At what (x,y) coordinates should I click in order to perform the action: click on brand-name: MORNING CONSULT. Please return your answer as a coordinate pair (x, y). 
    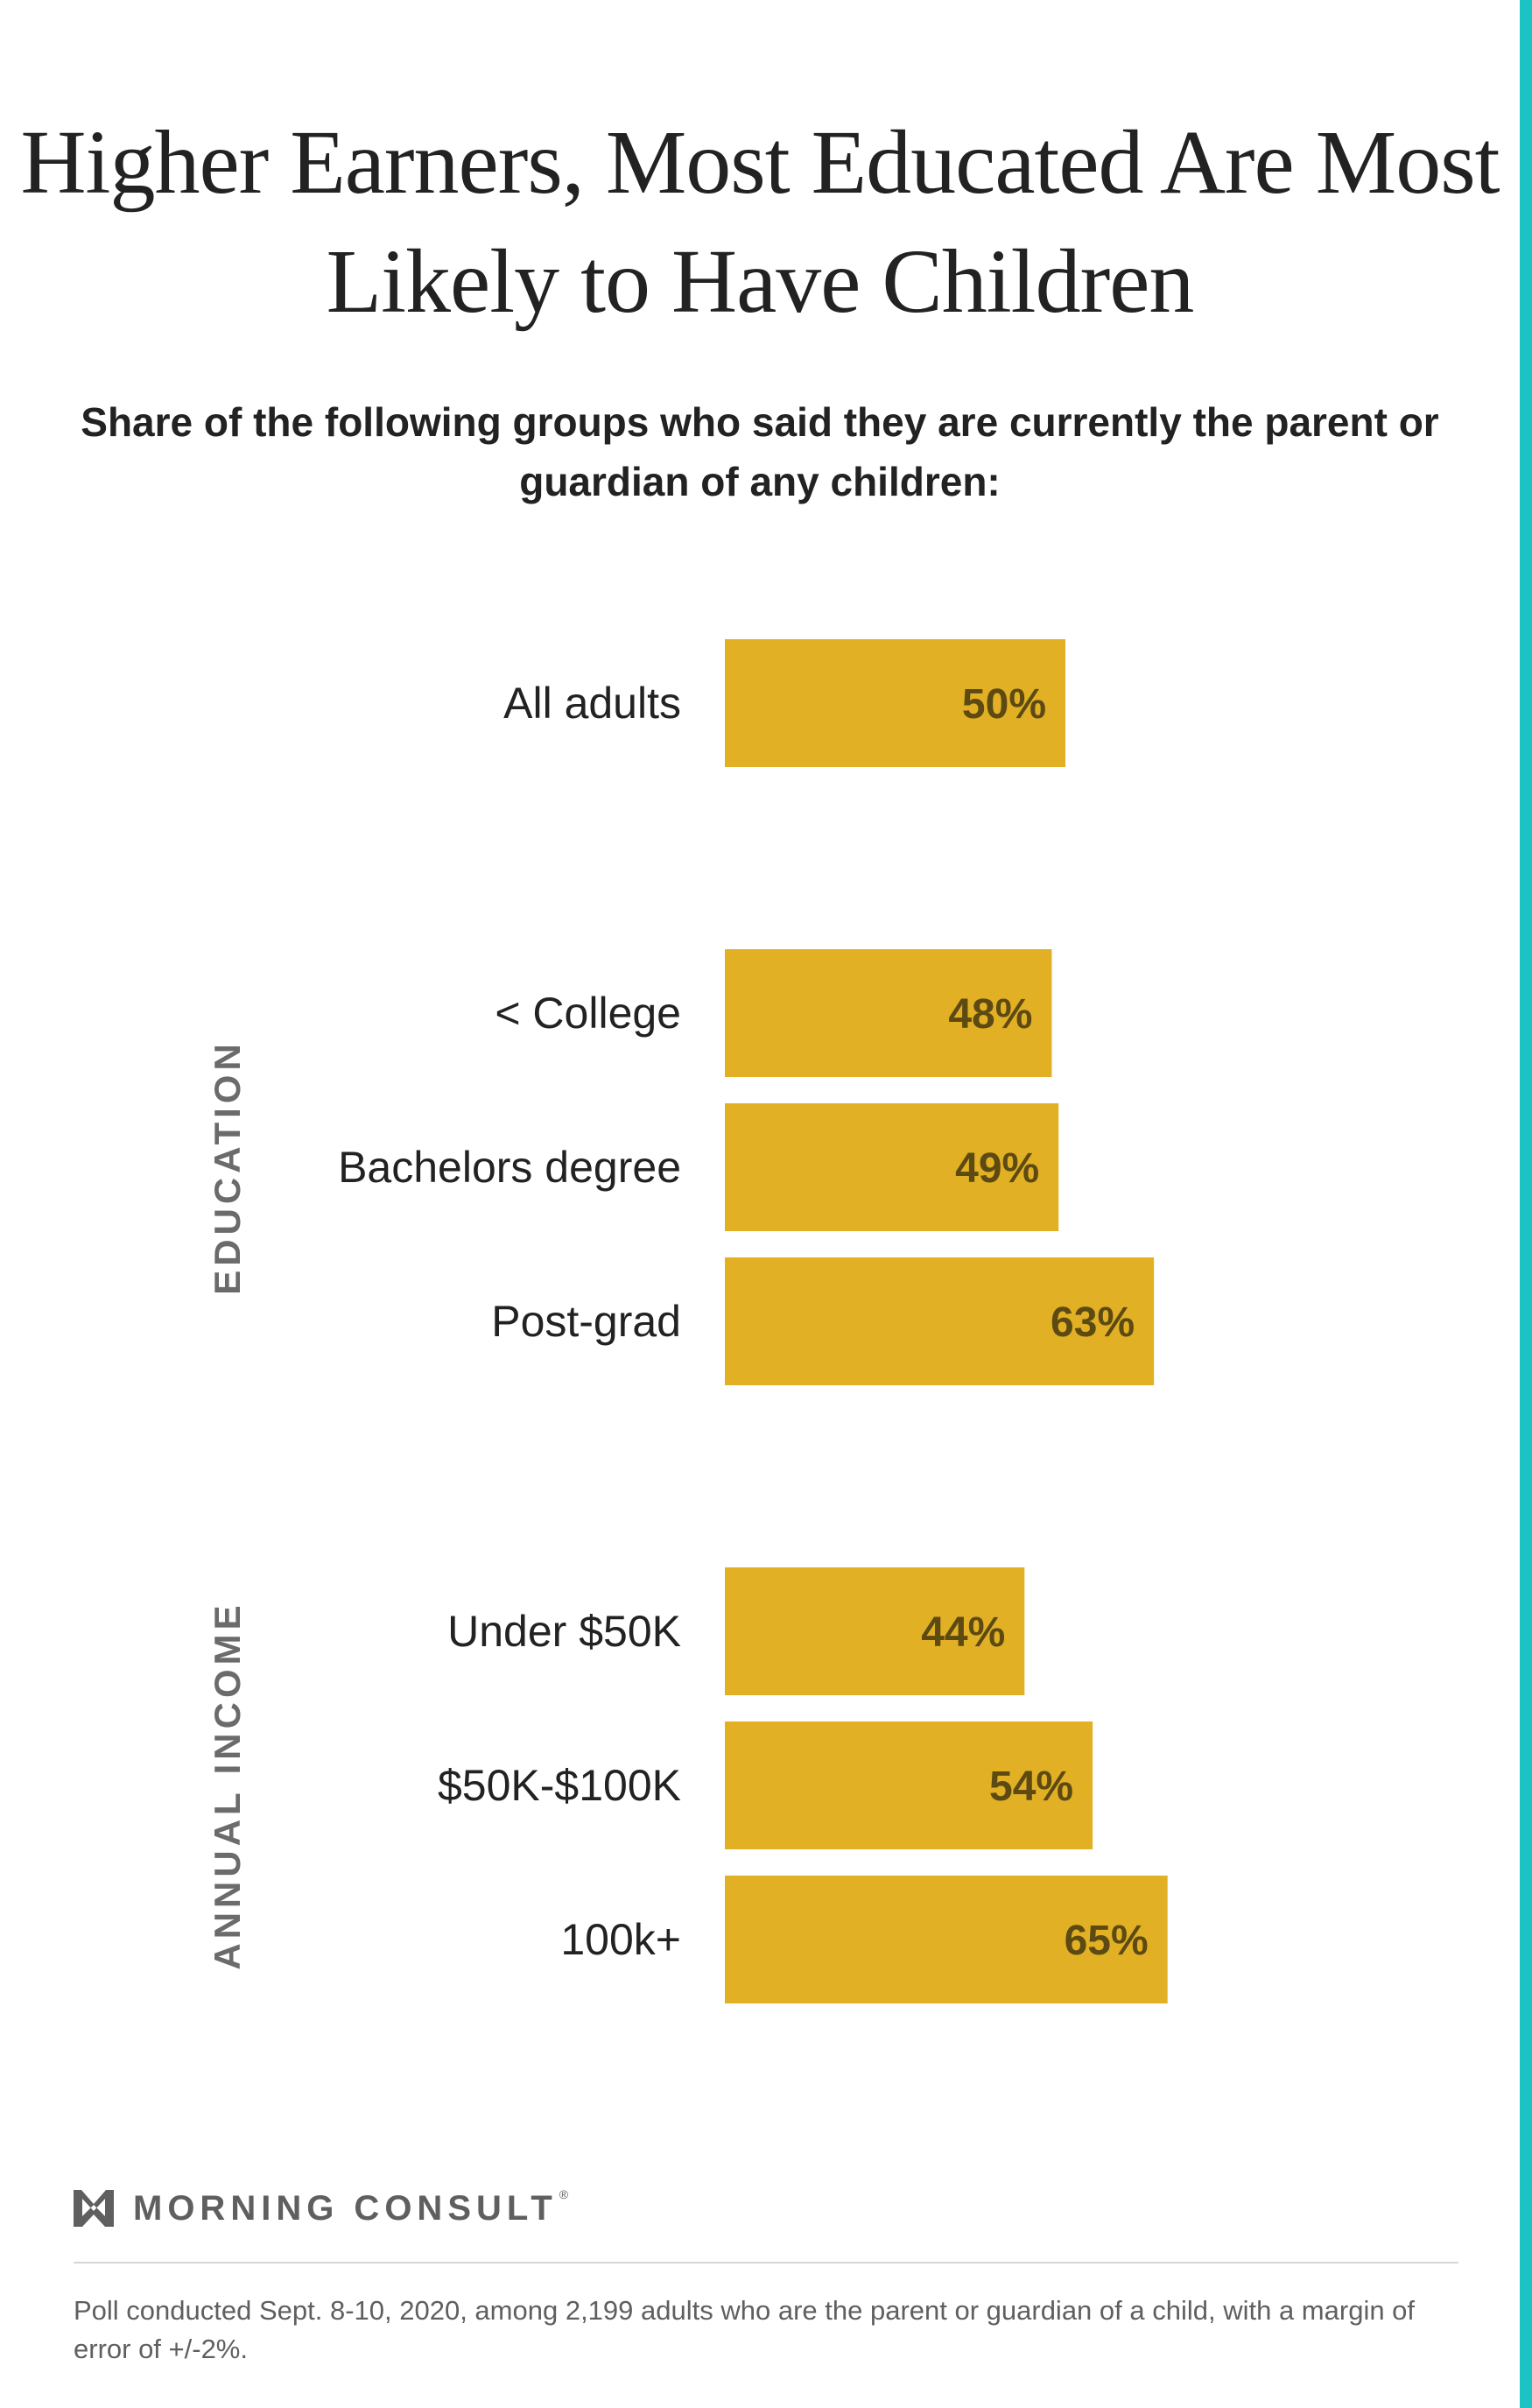
    Looking at the image, I should click on (345, 2208).